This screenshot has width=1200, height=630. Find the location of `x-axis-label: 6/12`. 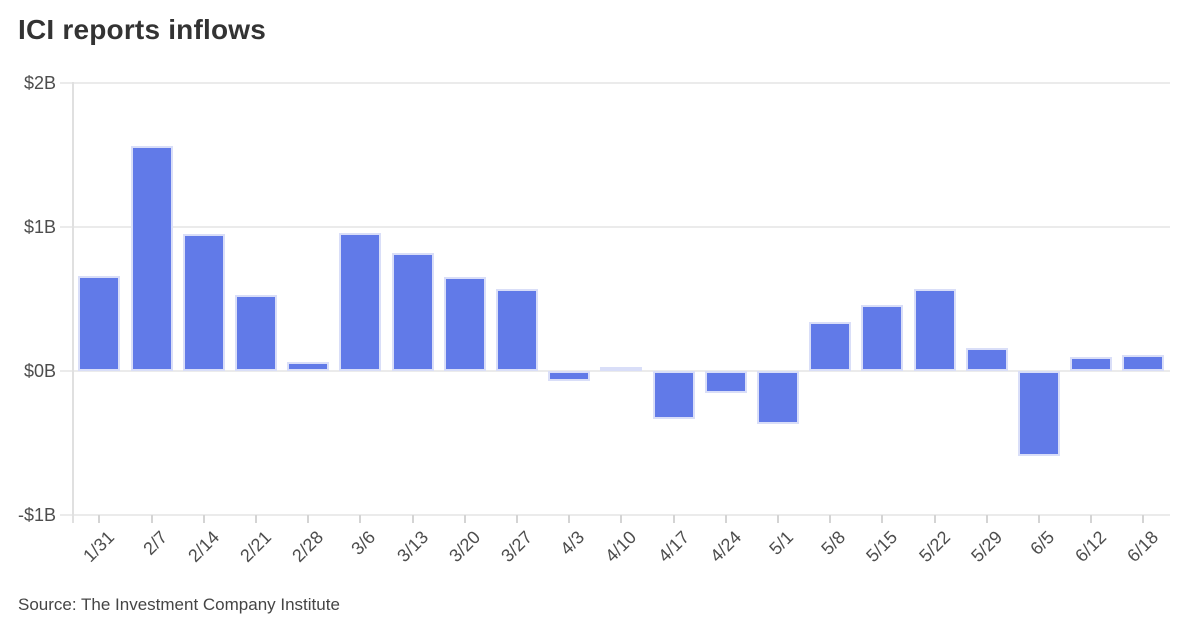

x-axis-label: 6/12 is located at coordinates (1091, 546).